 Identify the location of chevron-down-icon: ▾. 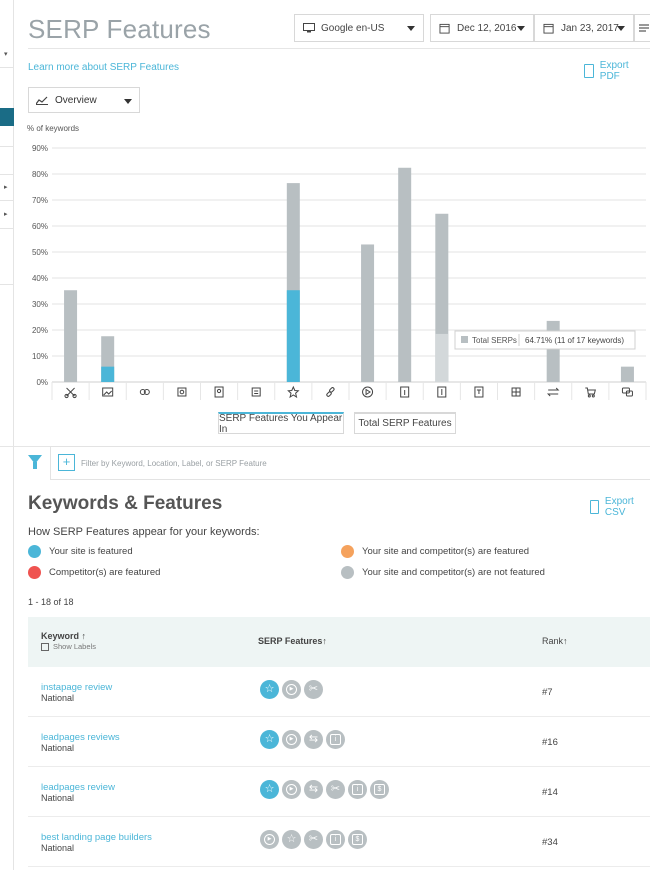
(6, 54).